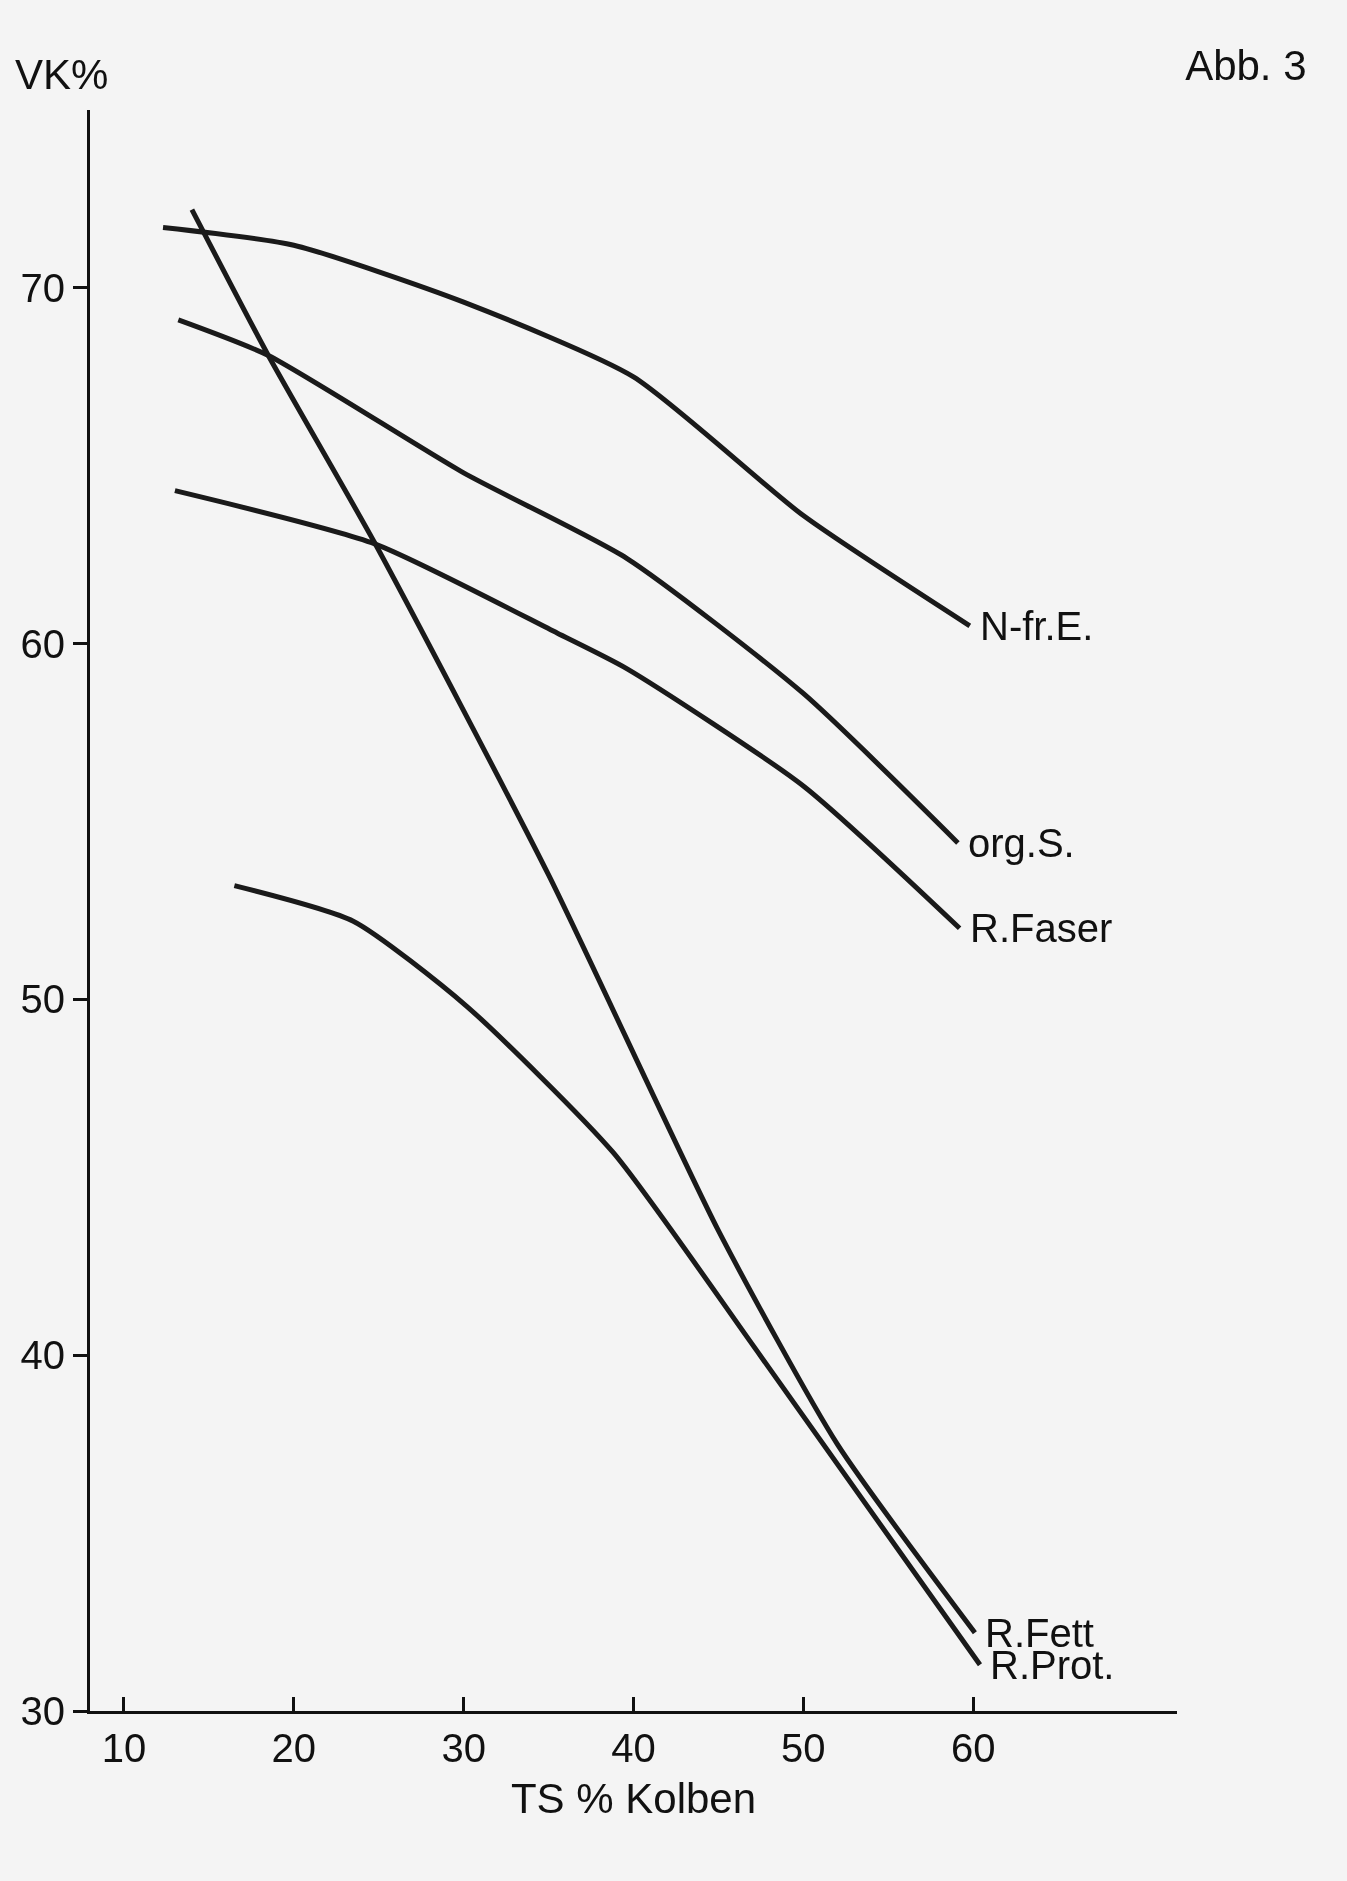 This screenshot has height=1881, width=1347. What do you see at coordinates (1021, 843) in the screenshot?
I see `series-label: org.S.` at bounding box center [1021, 843].